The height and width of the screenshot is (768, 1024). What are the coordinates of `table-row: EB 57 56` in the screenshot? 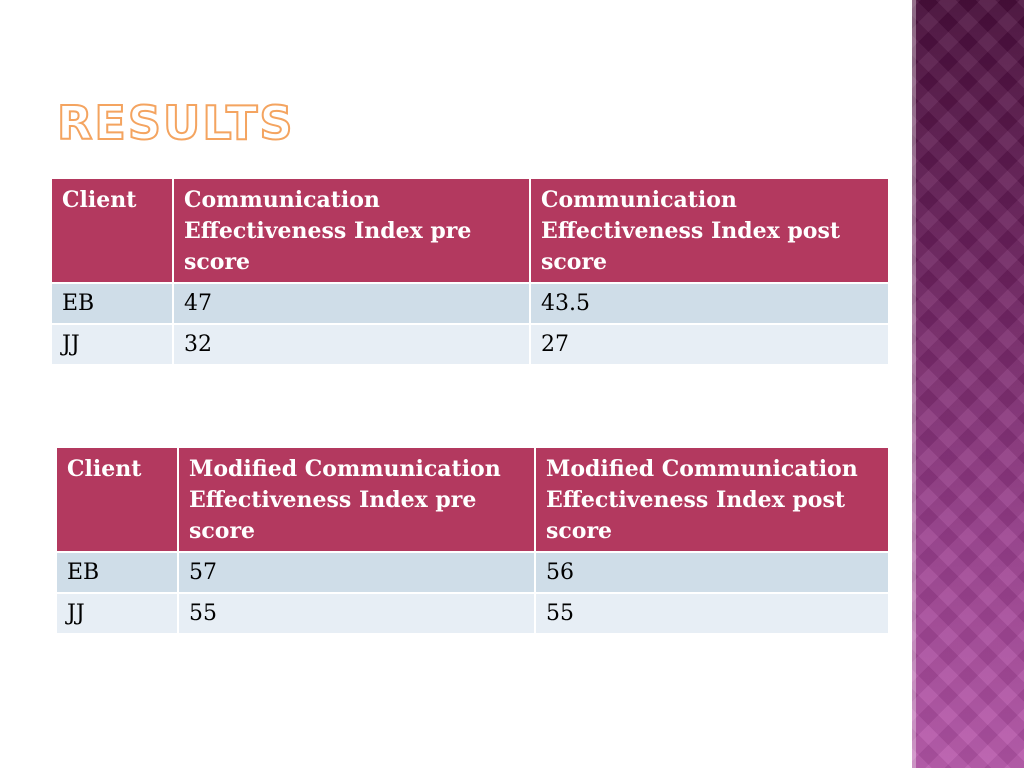 It's located at (472, 572).